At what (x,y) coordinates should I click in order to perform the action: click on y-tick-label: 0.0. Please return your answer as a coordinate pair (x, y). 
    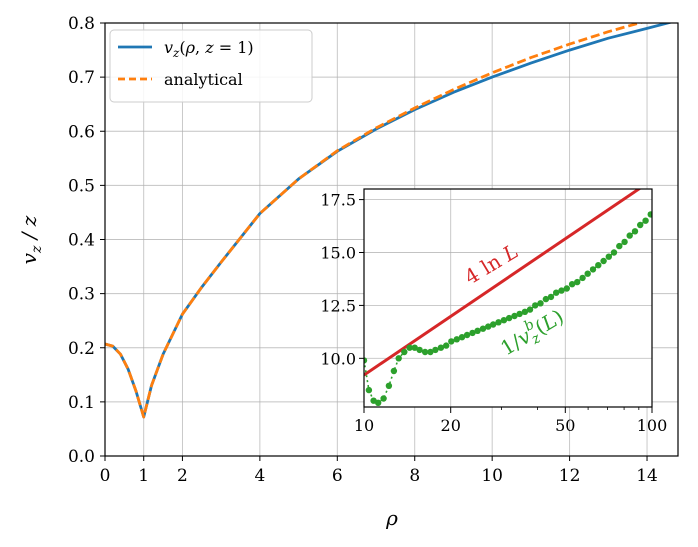
    Looking at the image, I should click on (81, 457).